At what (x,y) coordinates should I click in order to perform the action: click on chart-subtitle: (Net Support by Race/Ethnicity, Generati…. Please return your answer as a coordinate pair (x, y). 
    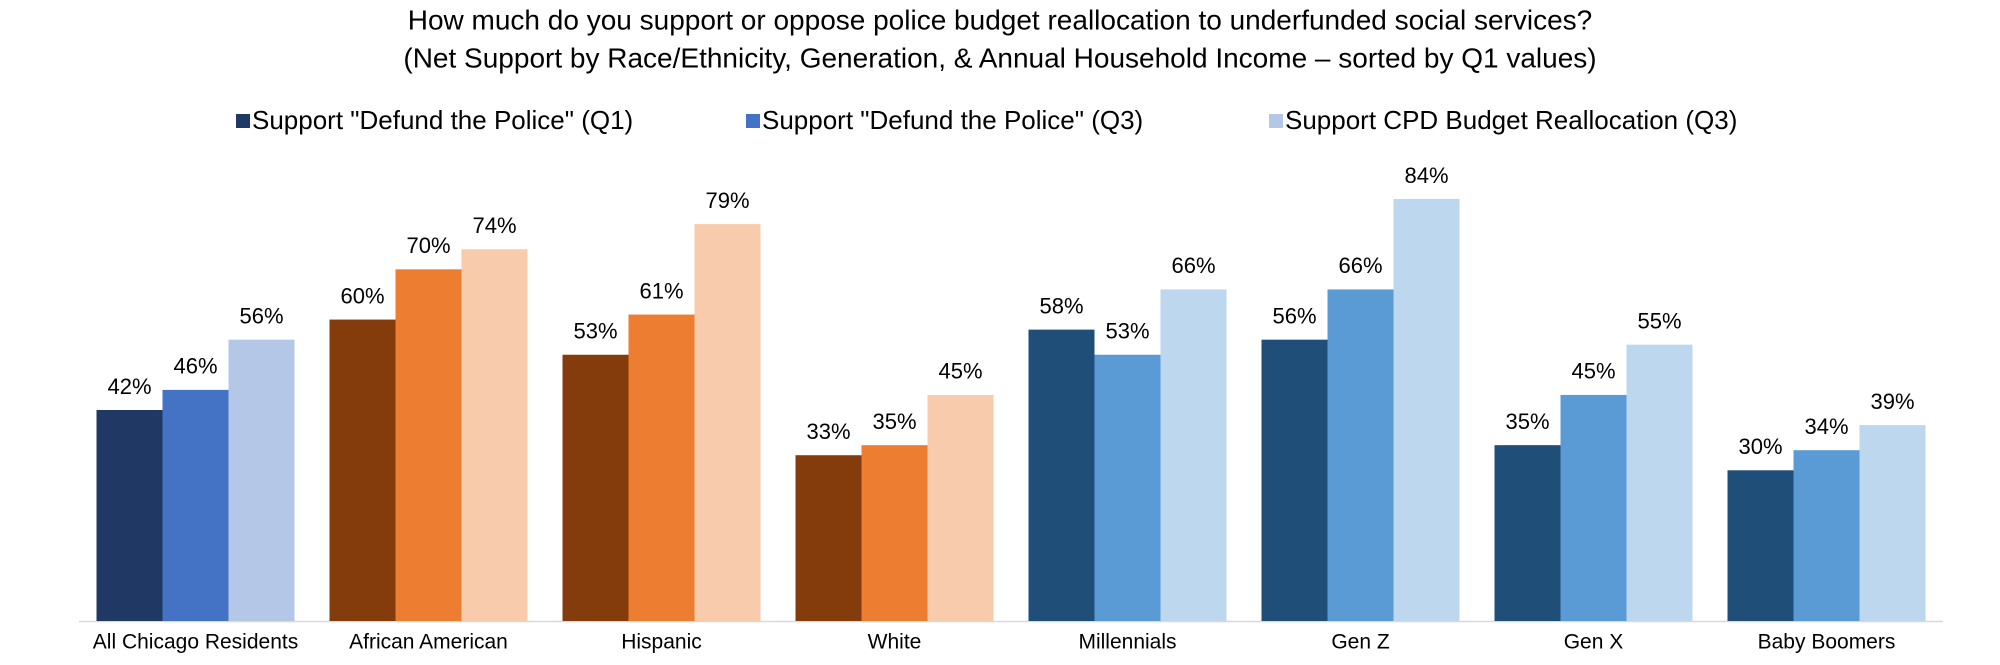
    Looking at the image, I should click on (999, 57).